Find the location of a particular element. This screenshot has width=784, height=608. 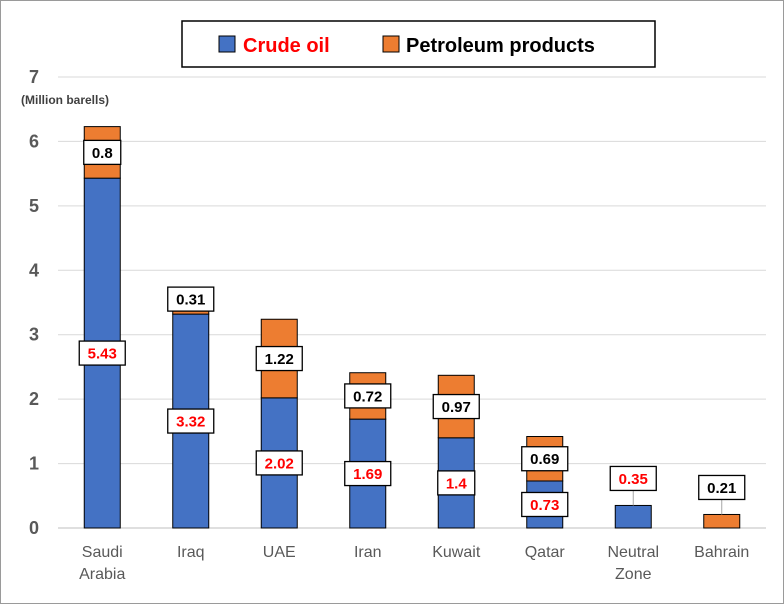

bar-petroleum-products is located at coordinates (722, 521).